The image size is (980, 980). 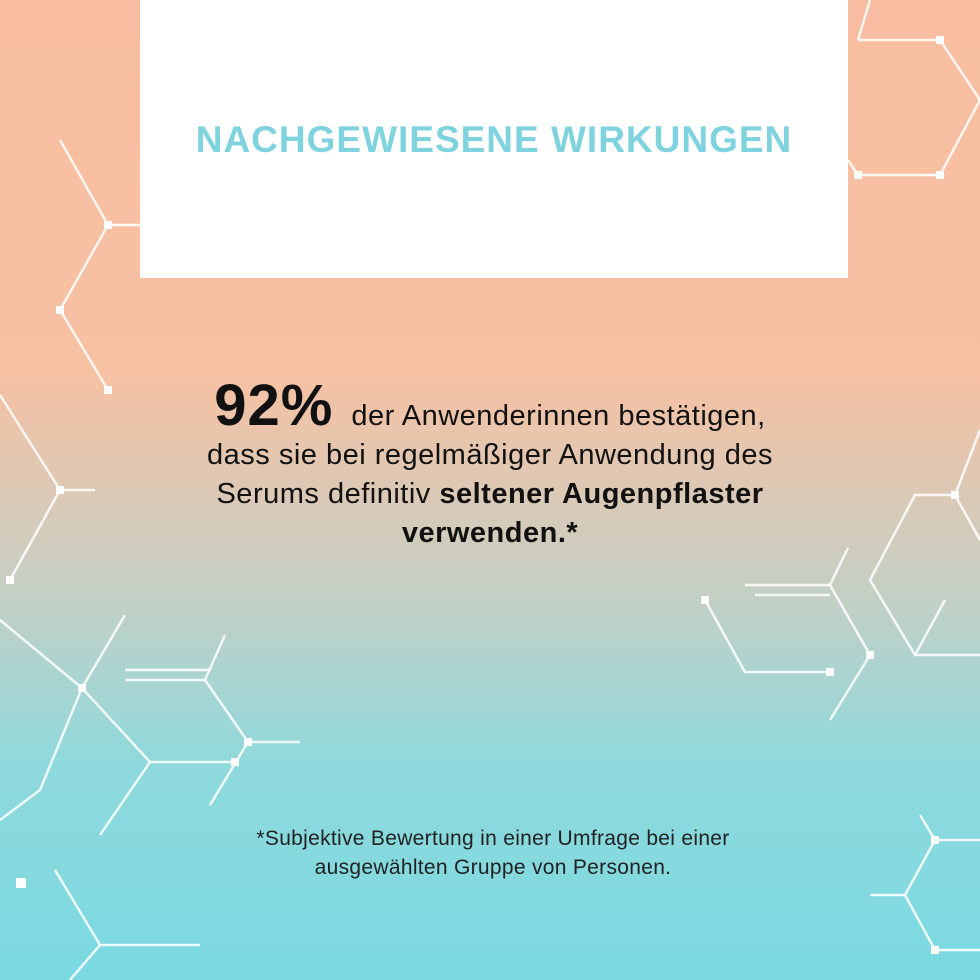 What do you see at coordinates (493, 867) in the screenshot?
I see `footnote-line: ausgewählten Gruppe von Personen.` at bounding box center [493, 867].